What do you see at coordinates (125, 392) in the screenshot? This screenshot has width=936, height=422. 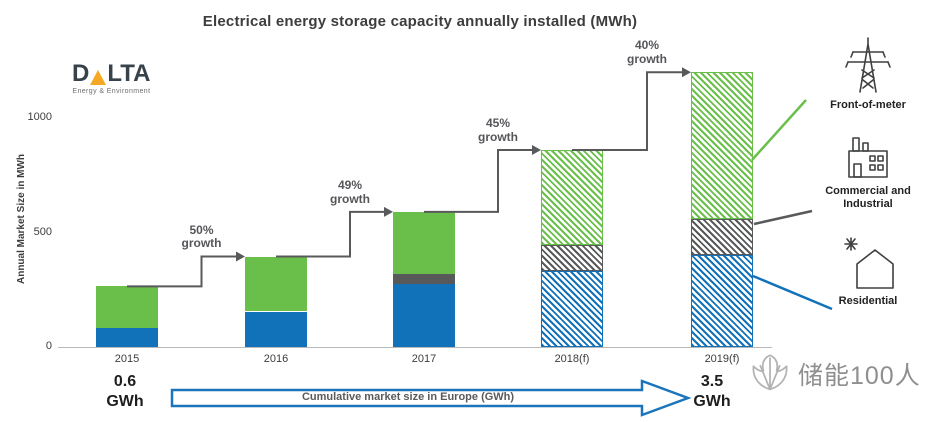 I see `cumulative-left-value: 0.6 GWh` at bounding box center [125, 392].